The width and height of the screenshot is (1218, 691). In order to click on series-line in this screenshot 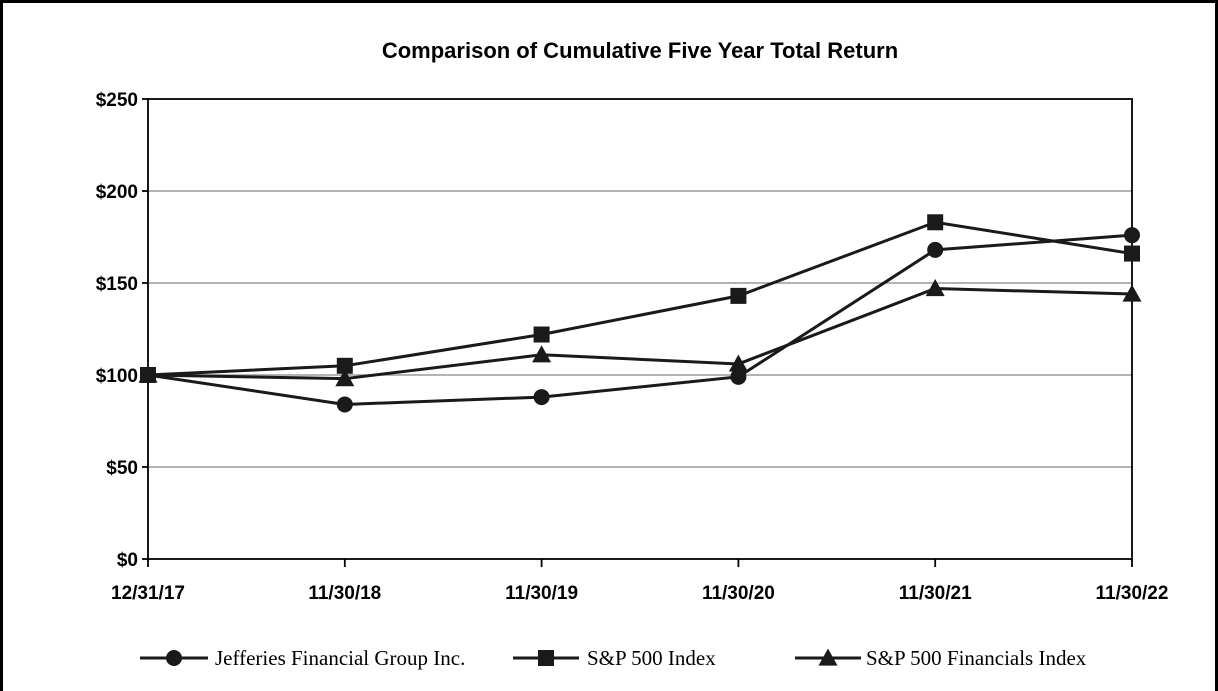, I will do `click(640, 334)`.